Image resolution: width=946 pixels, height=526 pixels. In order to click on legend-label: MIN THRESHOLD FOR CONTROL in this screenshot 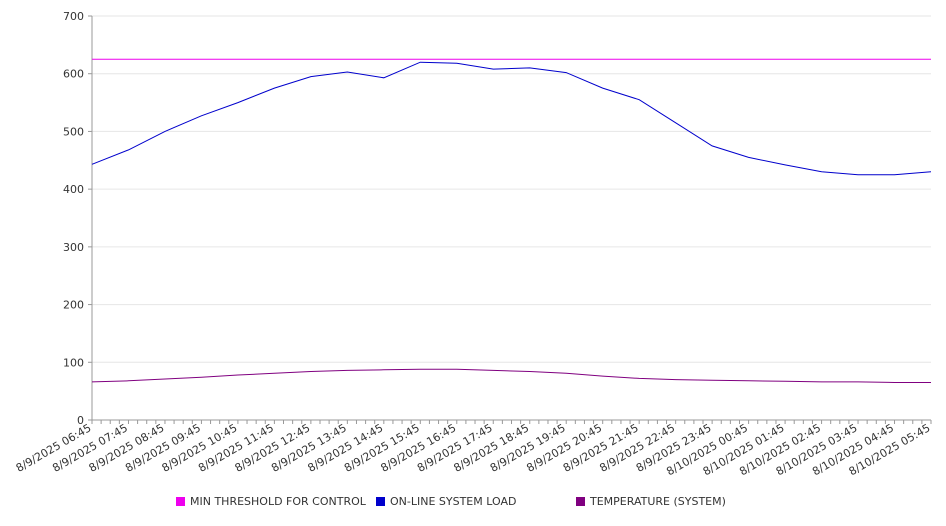, I will do `click(278, 501)`.